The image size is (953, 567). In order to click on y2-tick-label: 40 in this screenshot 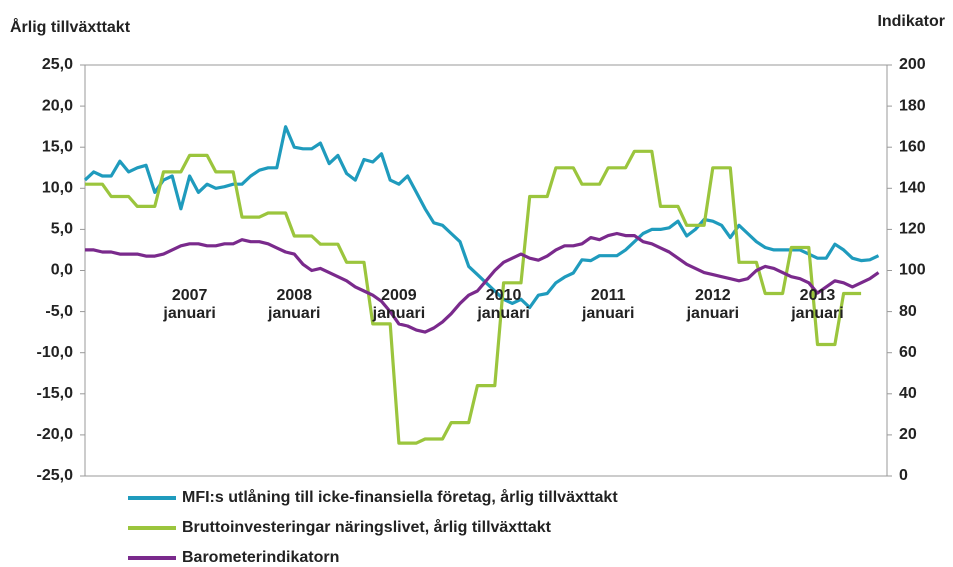, I will do `click(908, 393)`.